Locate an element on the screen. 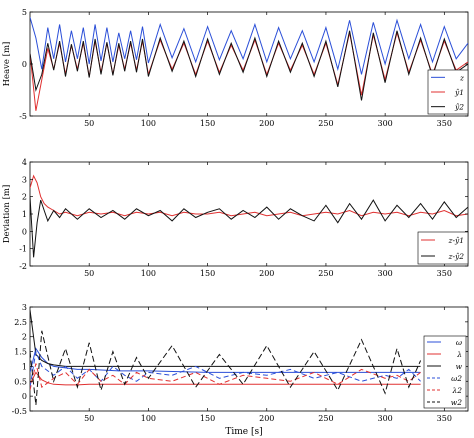 Image resolution: width=474 pixels, height=438 pixels. y-axis-label: Heave [m] is located at coordinates (7, 64).